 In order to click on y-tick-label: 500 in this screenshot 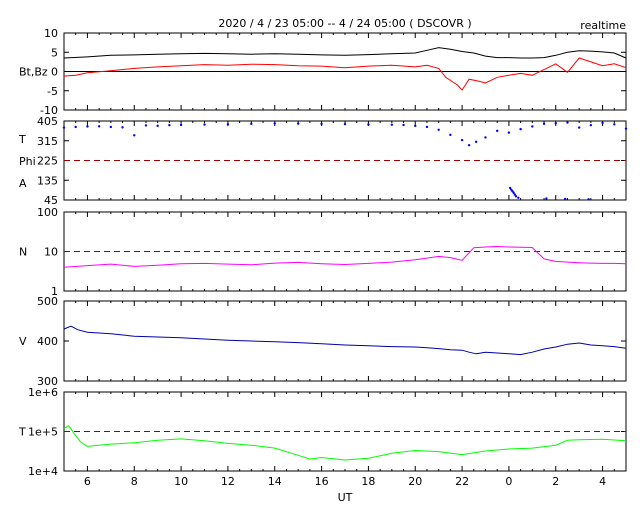, I will do `click(47, 301)`.